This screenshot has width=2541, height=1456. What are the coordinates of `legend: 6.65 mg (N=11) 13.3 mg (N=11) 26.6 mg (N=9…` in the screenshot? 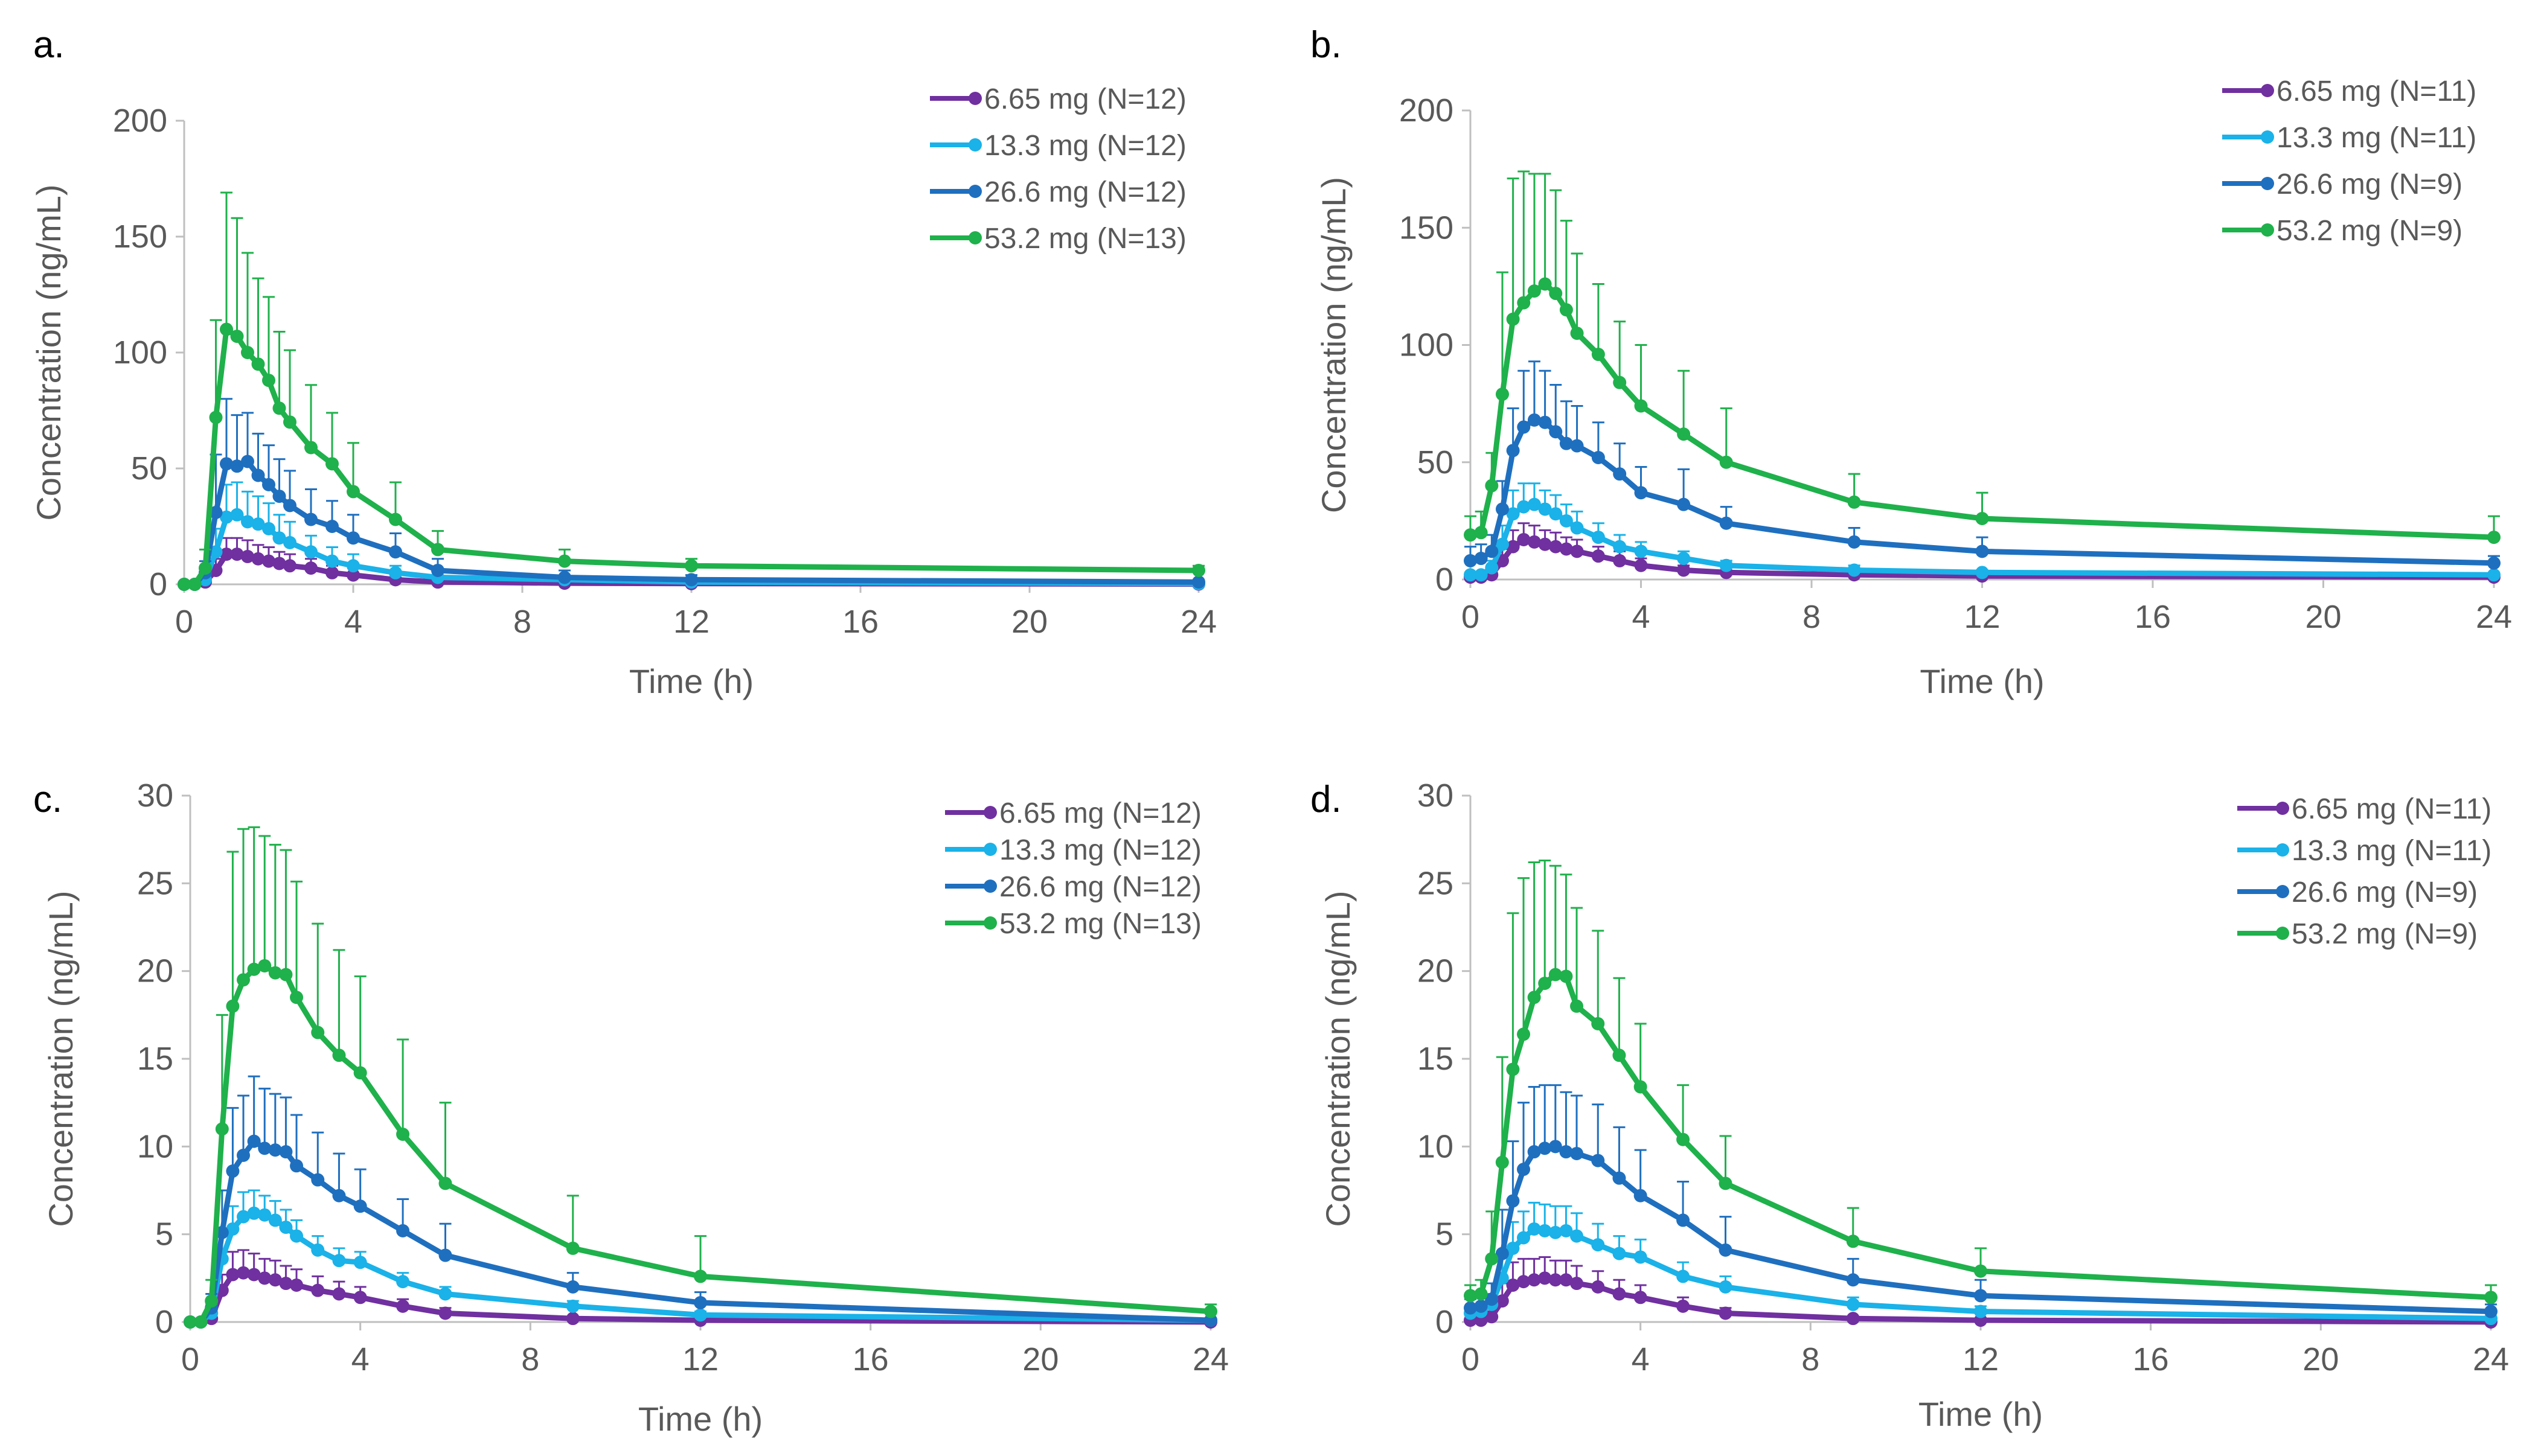 It's located at (2364, 872).